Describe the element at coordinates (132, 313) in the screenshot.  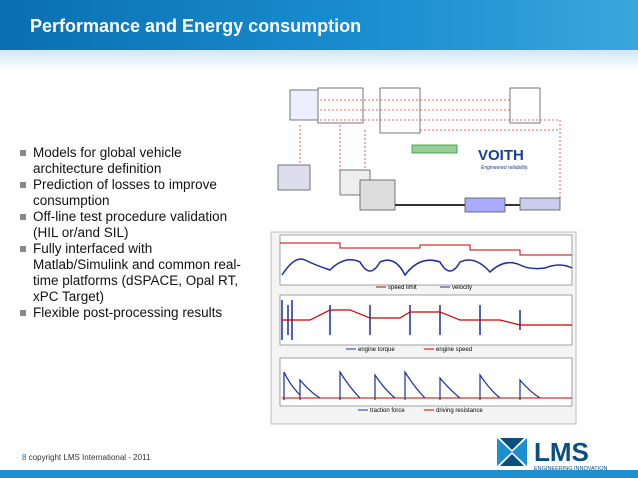
I see `bullet: Flexible post-processing results` at that location.